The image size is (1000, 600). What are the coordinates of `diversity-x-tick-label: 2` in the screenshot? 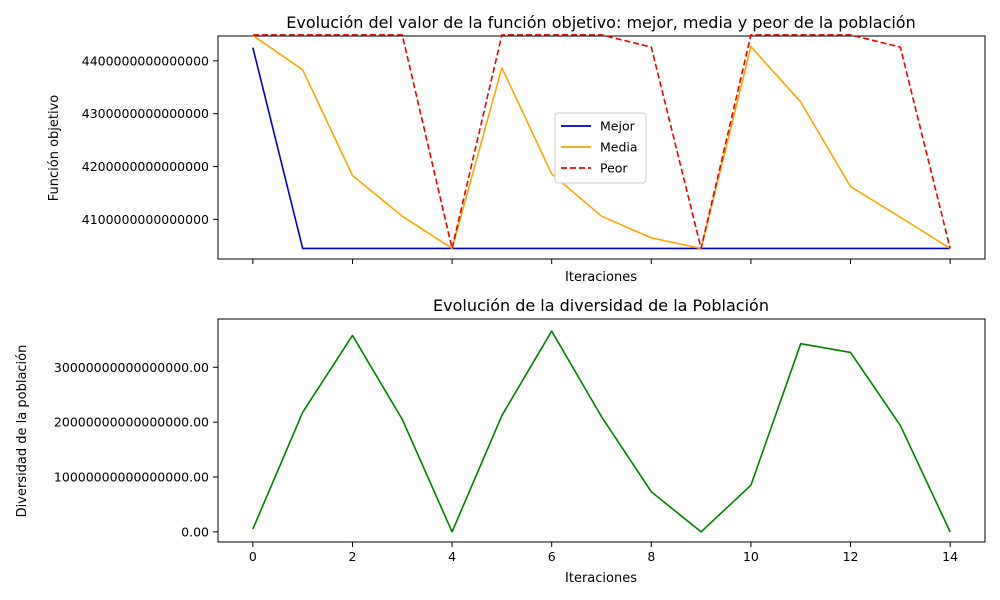 It's located at (352, 556).